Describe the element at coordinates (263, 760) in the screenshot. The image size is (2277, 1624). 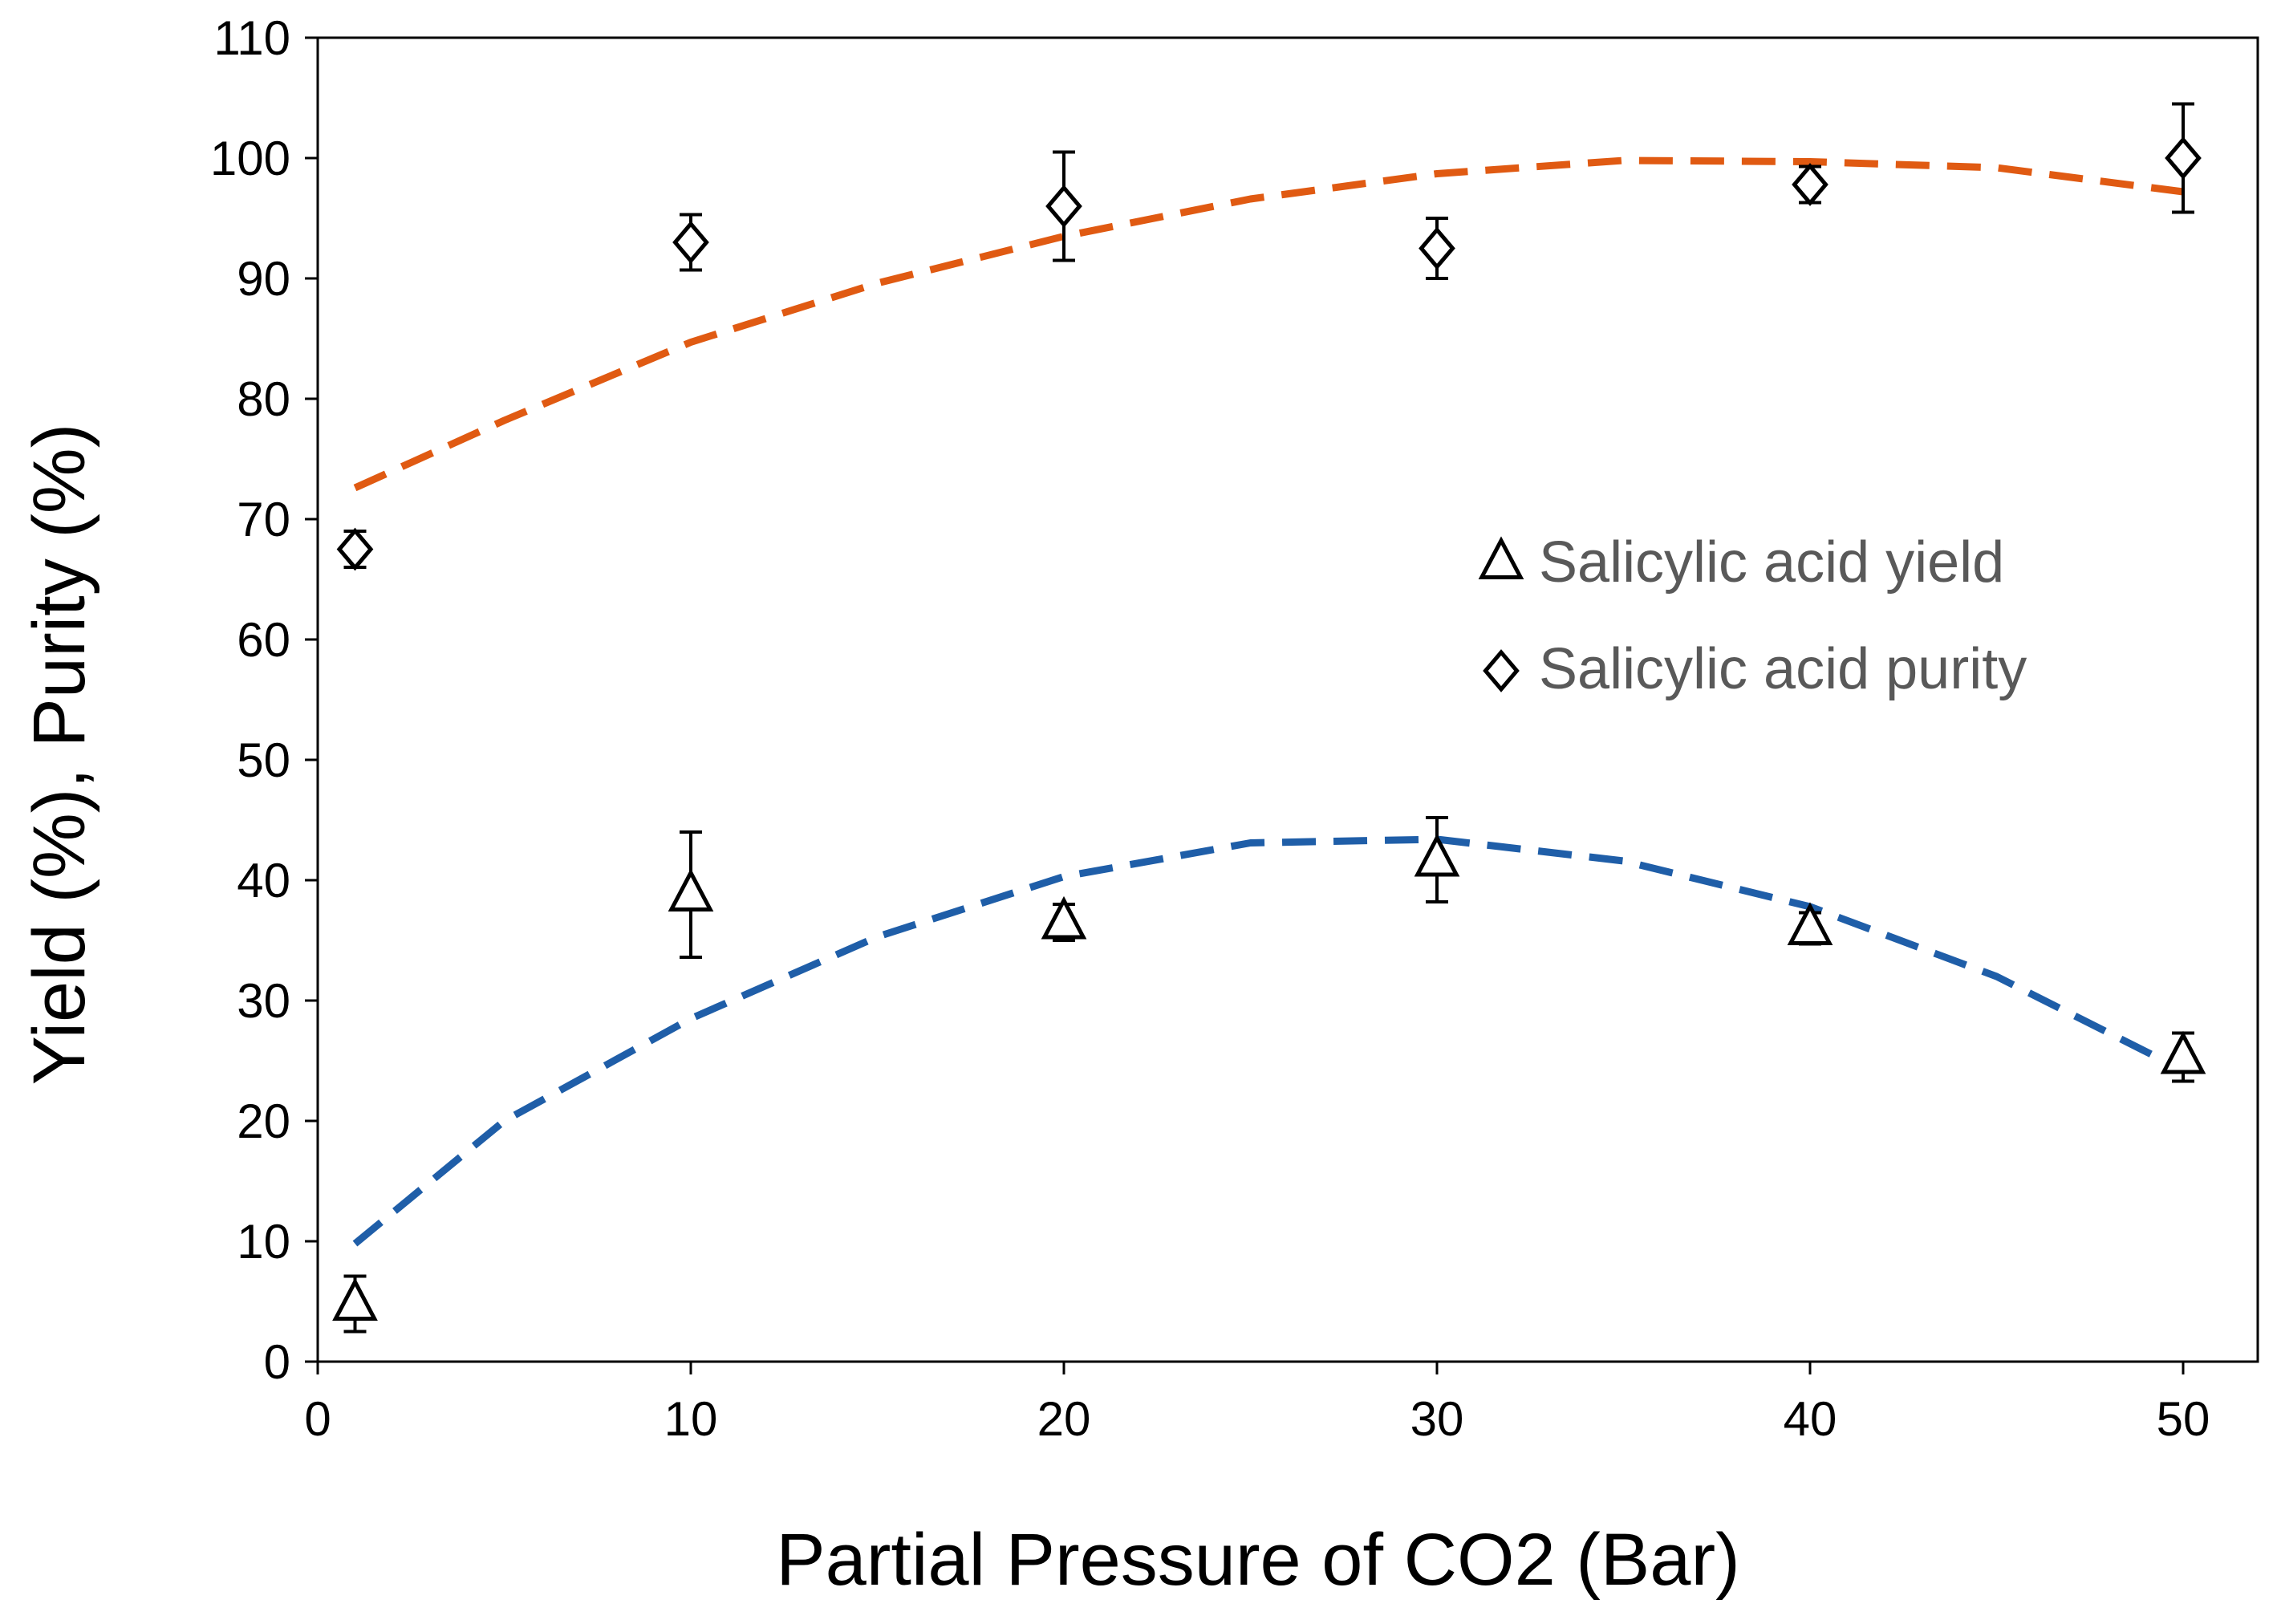
I see `y-tick-label: 50` at that location.